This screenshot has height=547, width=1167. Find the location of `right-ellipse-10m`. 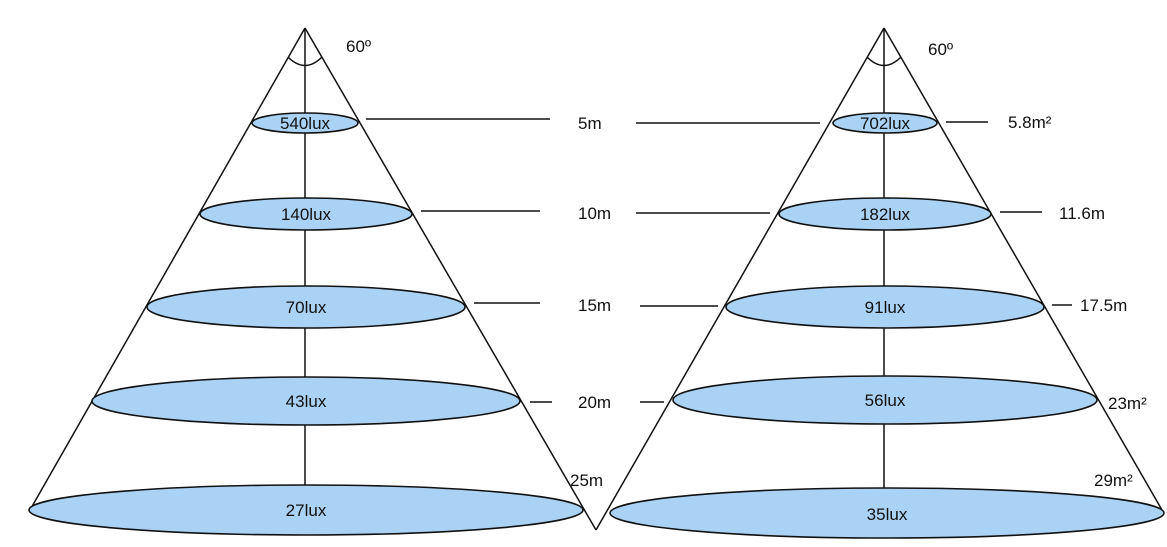

right-ellipse-10m is located at coordinates (885, 214).